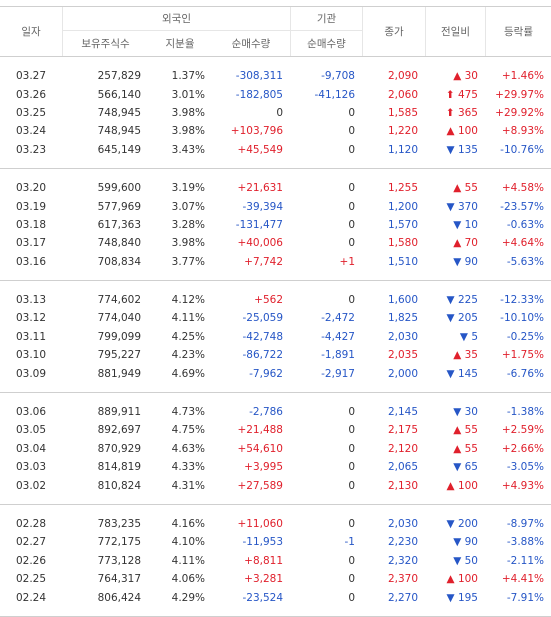 The image size is (551, 617). Describe the element at coordinates (525, 412) in the screenshot. I see `rate-cell: -1.38%` at that location.